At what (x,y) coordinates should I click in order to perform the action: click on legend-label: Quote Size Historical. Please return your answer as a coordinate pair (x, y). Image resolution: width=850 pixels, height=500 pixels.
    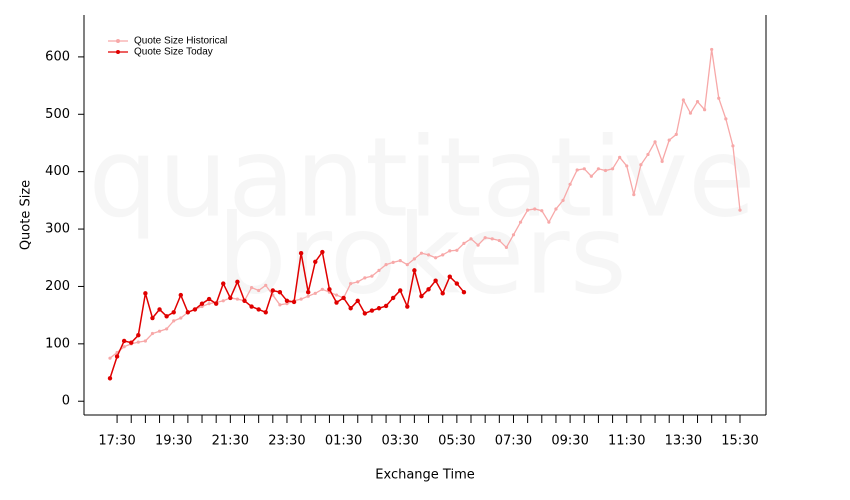
    Looking at the image, I should click on (180, 41).